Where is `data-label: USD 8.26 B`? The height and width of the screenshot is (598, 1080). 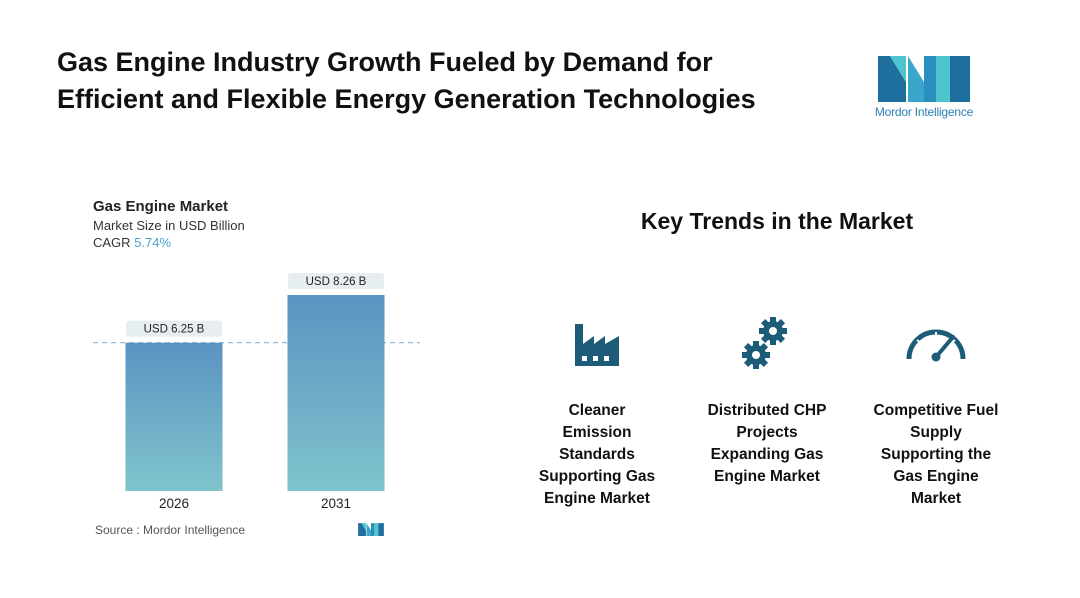
data-label: USD 8.26 B is located at coordinates (336, 282).